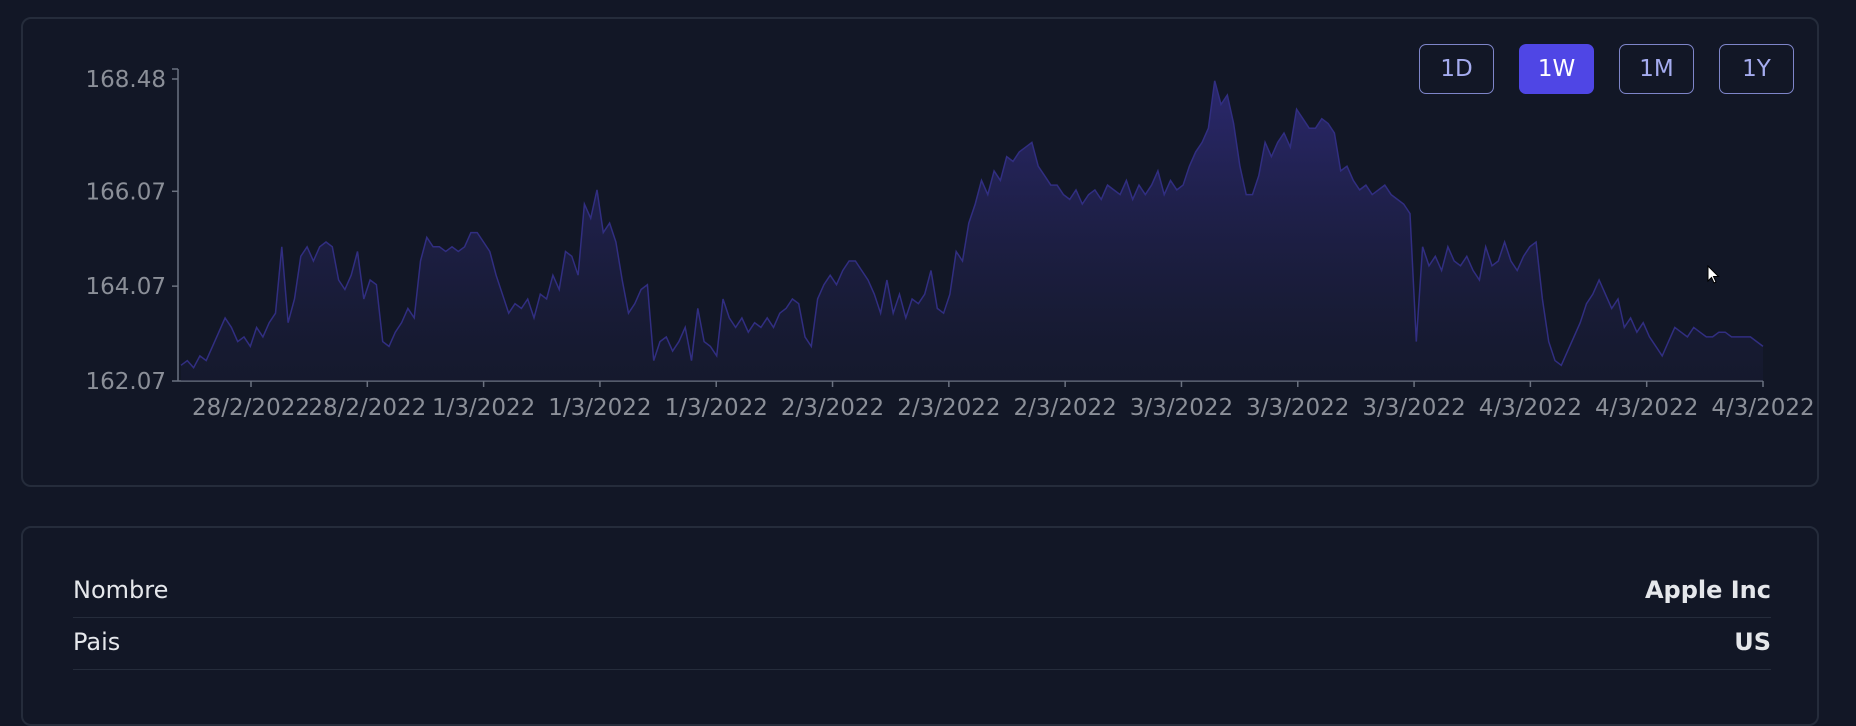 The height and width of the screenshot is (726, 1856). What do you see at coordinates (126, 192) in the screenshot?
I see `y-tick-label: 166.07` at bounding box center [126, 192].